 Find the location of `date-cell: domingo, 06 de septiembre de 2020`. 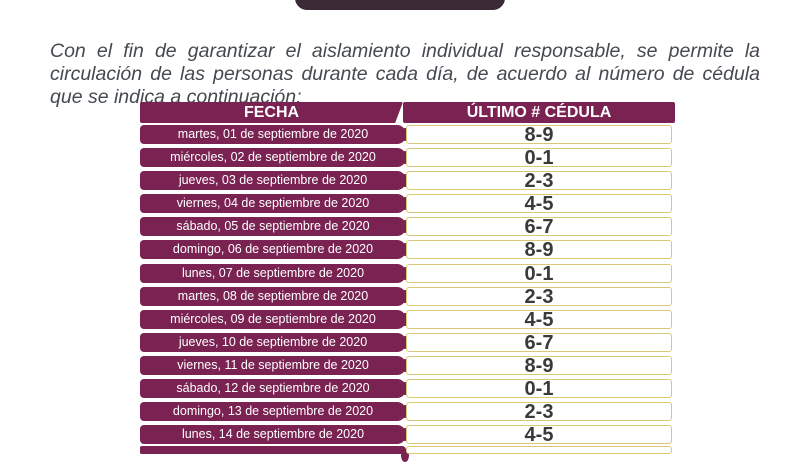

date-cell: domingo, 06 de septiembre de 2020 is located at coordinates (274, 250).